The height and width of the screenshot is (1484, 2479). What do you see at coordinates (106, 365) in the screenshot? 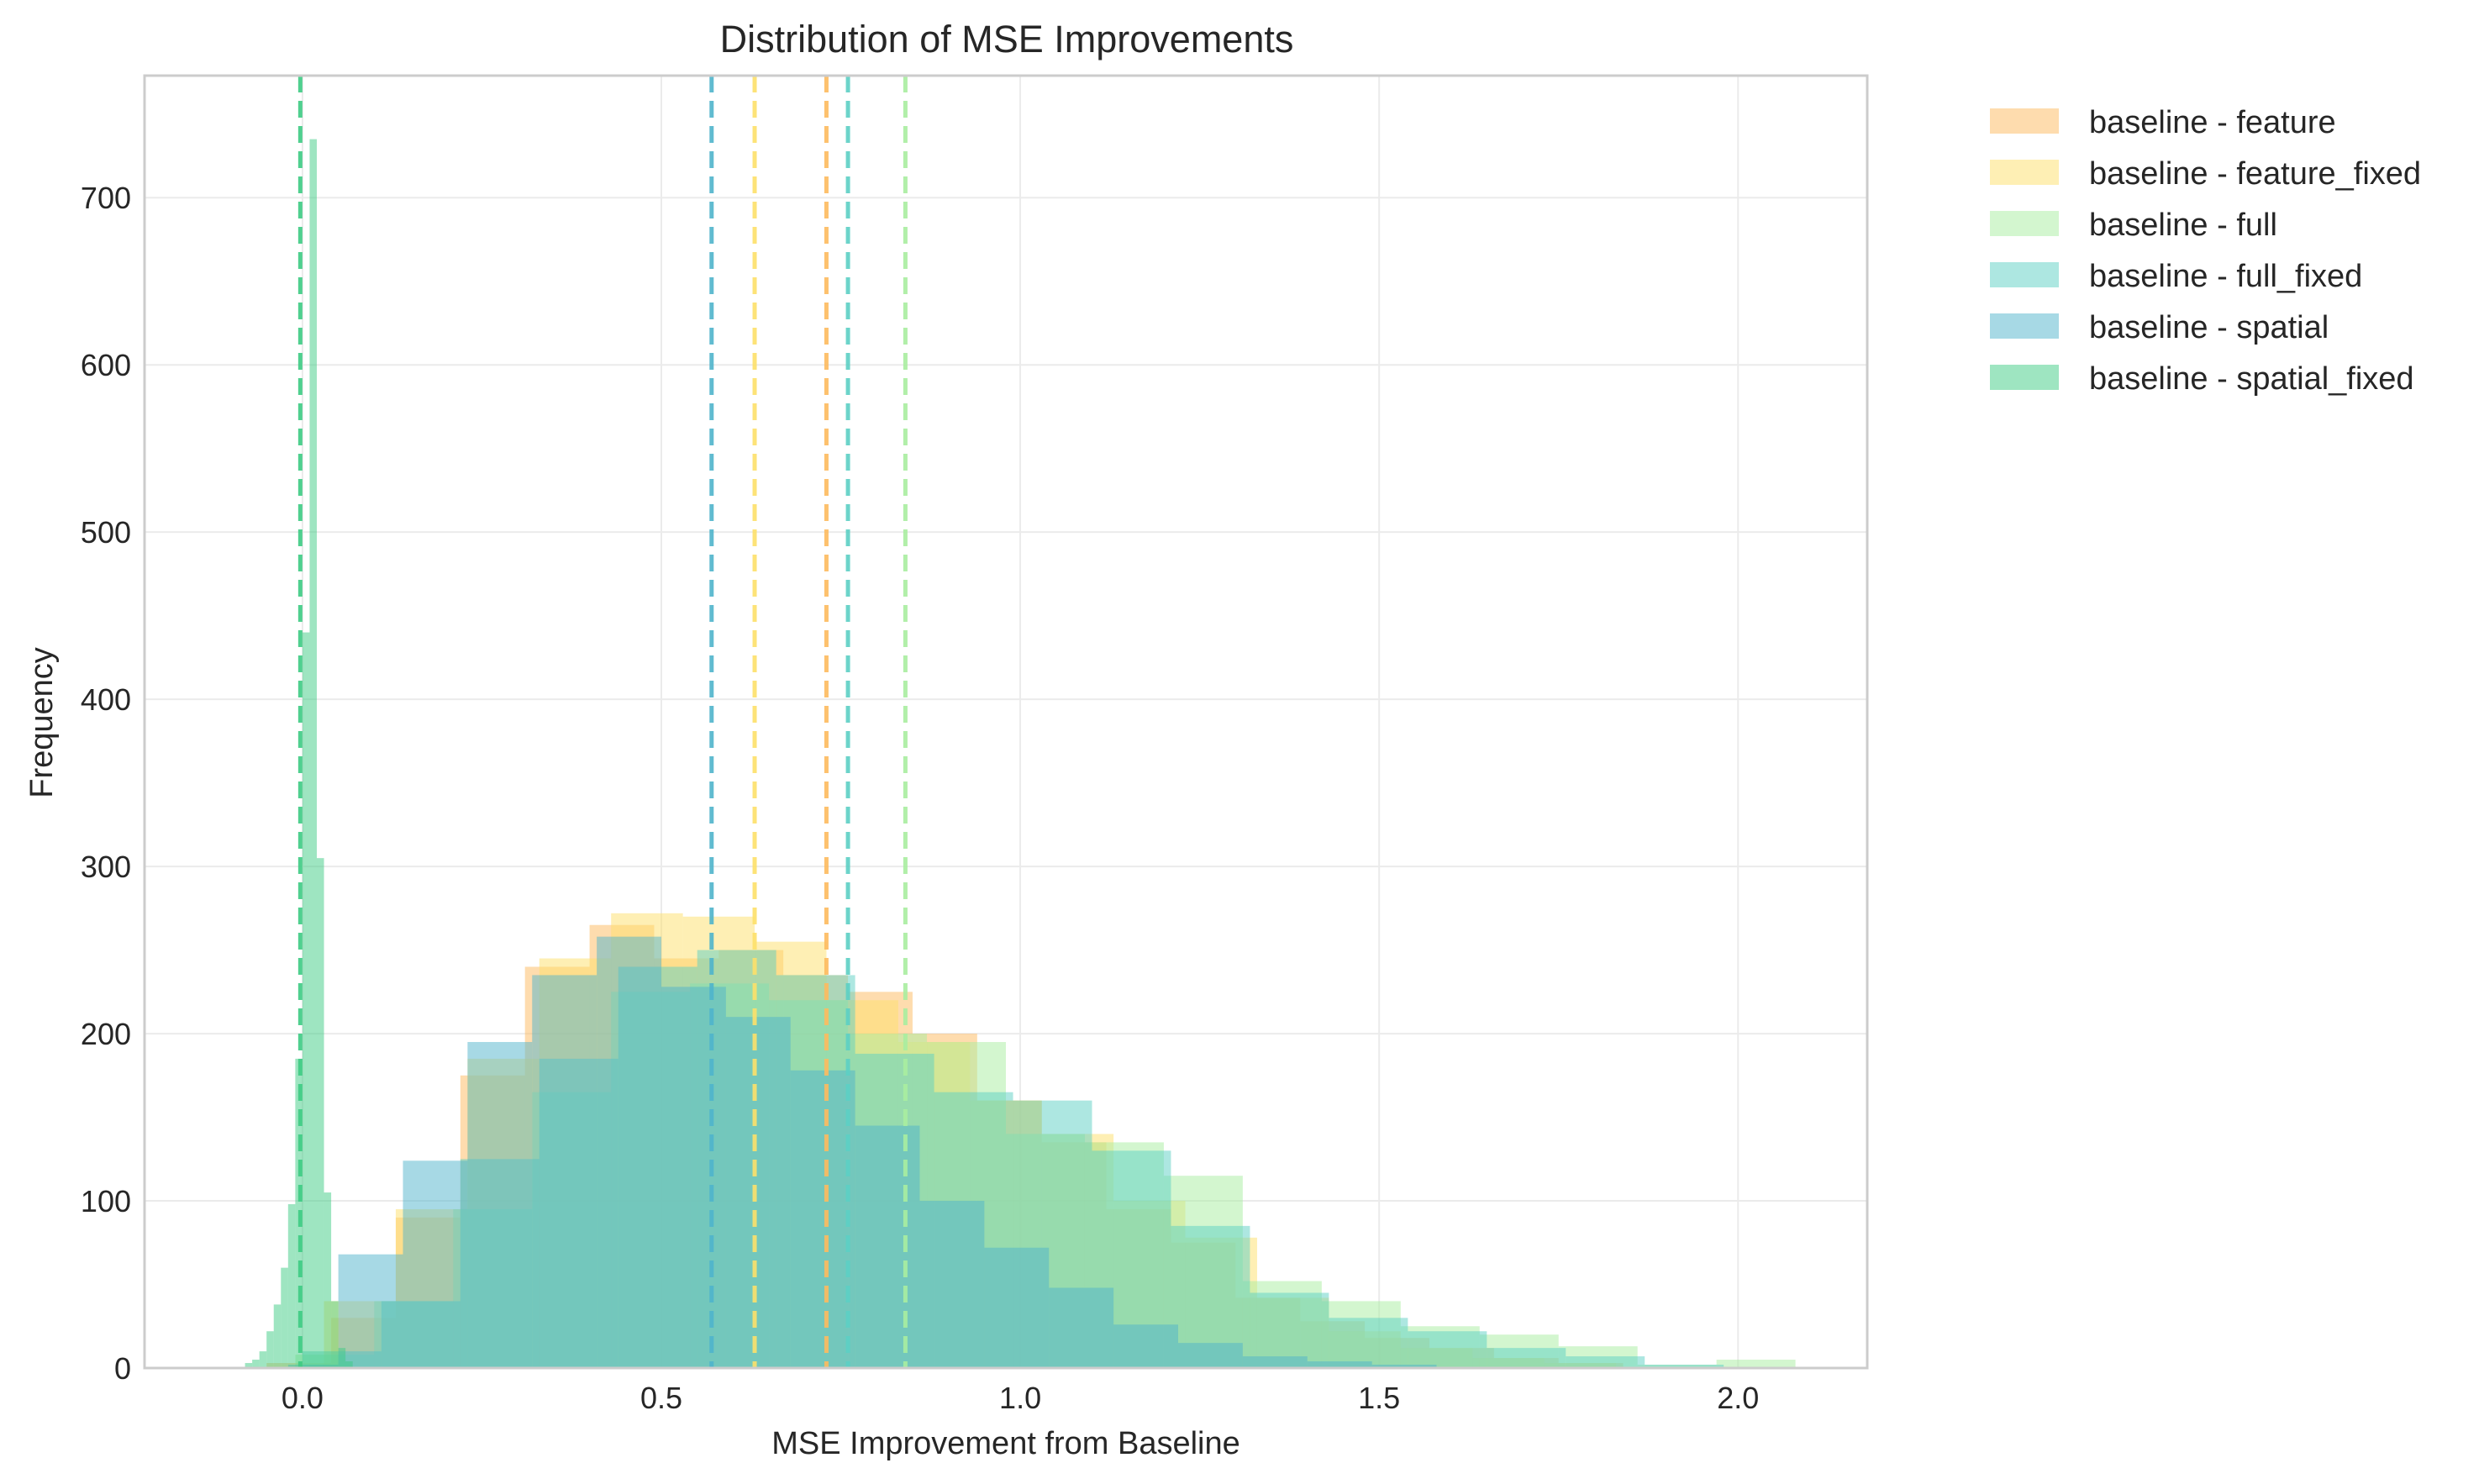
I see `y-tick-label: 600` at bounding box center [106, 365].